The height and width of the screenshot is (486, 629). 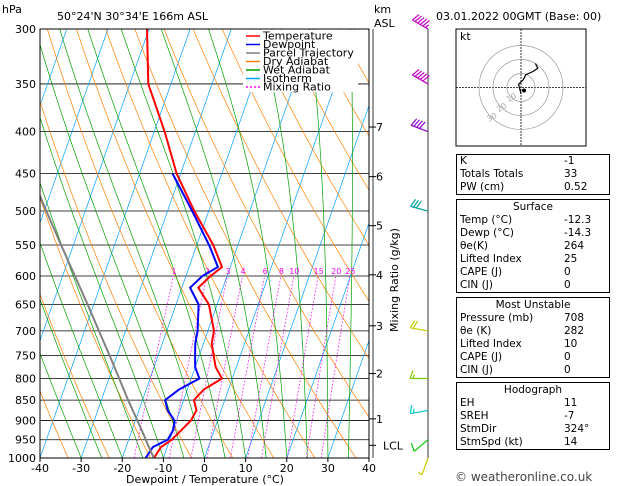 I want to click on most-unstable-value: 10, so click(x=571, y=344).